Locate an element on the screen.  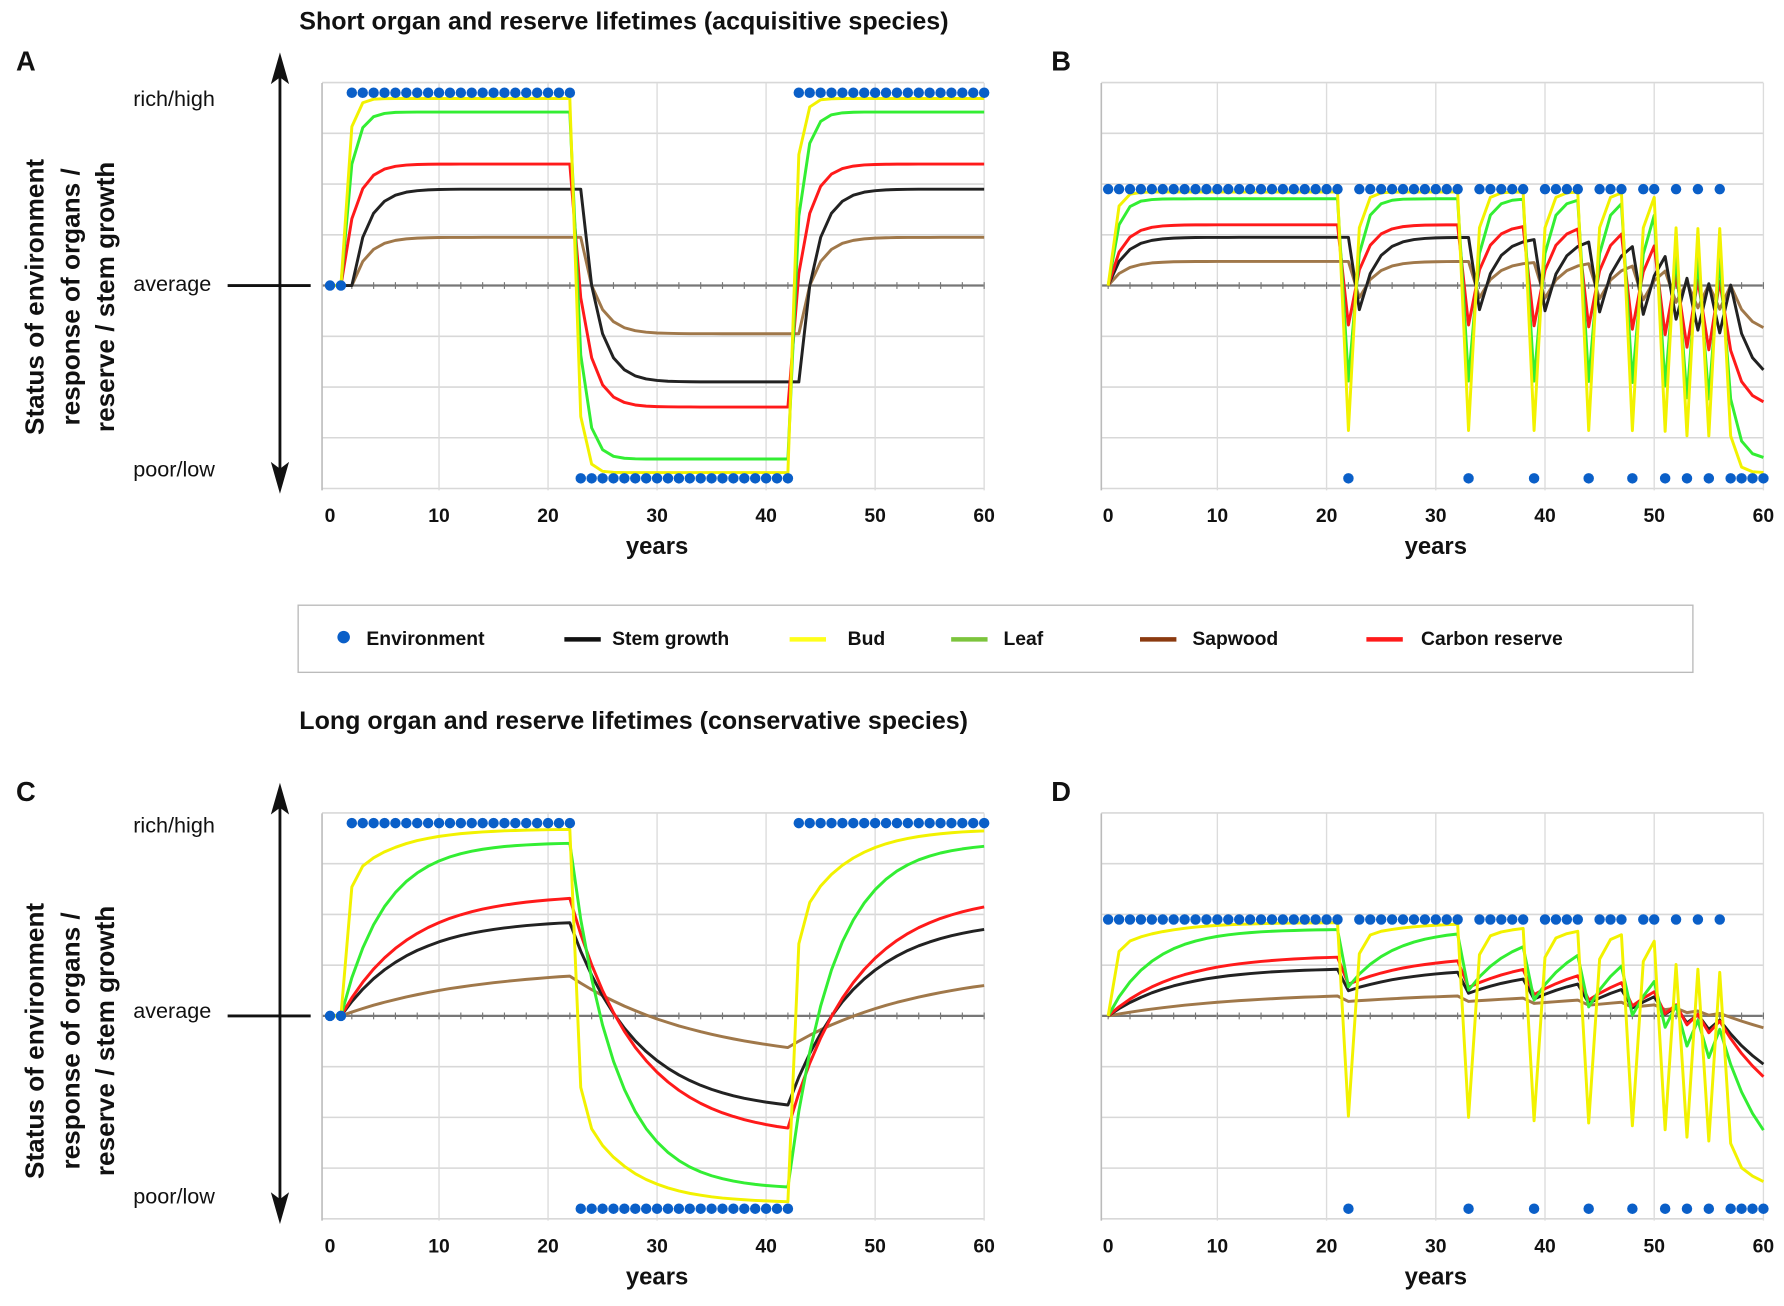
series-line-stem is located at coordinates (657, 1014).